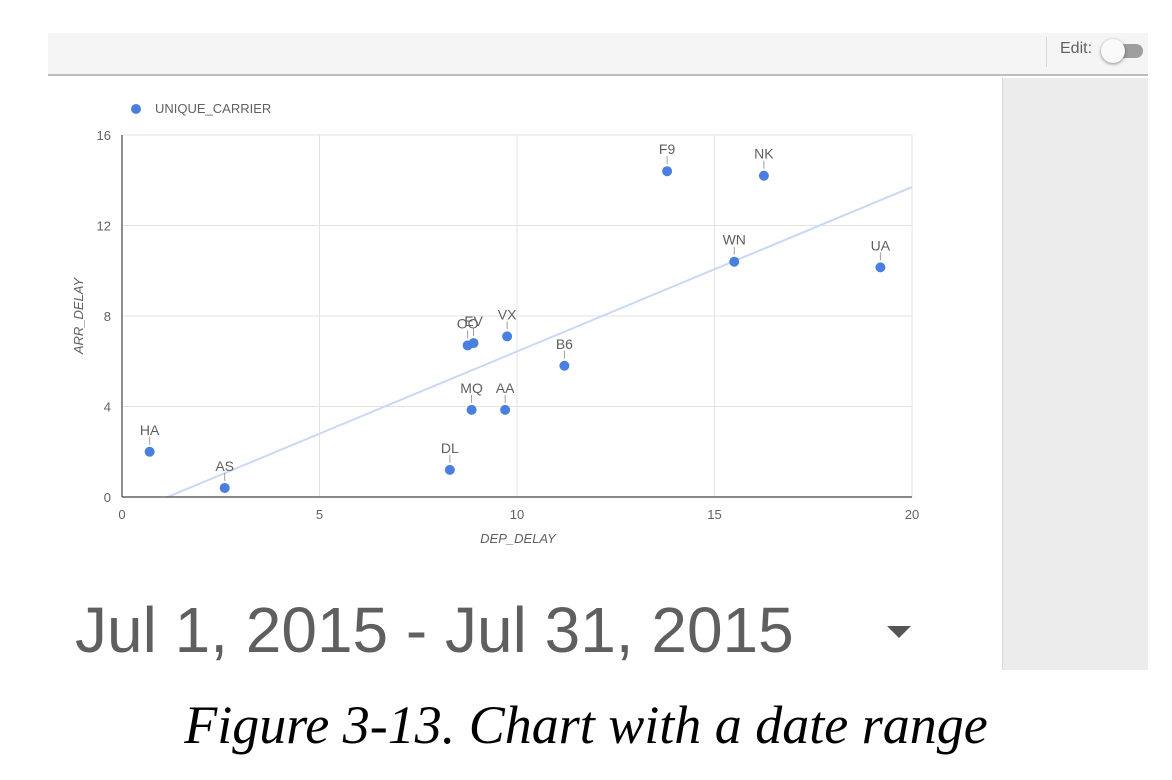  I want to click on x-tick-label: 0, so click(121, 514).